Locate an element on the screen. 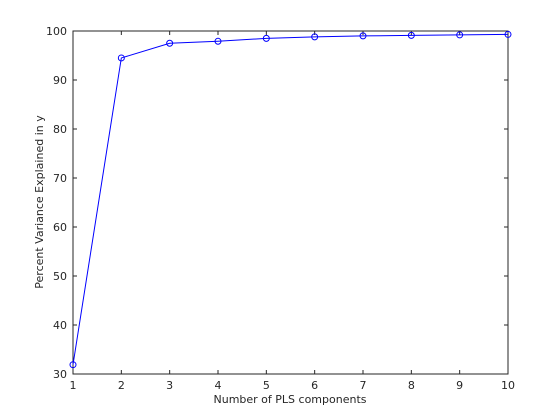 The height and width of the screenshot is (420, 560). x-tick-label: 5 is located at coordinates (266, 385).